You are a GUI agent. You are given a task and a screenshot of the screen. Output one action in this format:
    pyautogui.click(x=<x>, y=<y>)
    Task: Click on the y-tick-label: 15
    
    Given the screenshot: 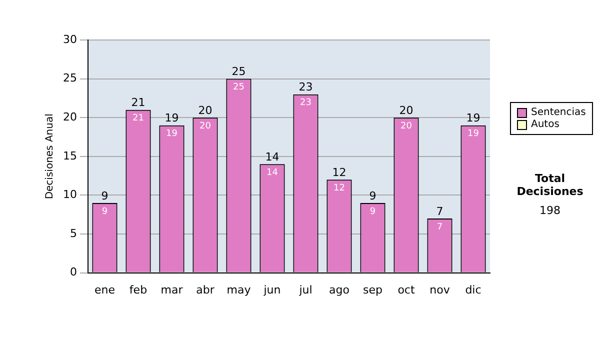 What is the action you would take?
    pyautogui.click(x=69, y=155)
    